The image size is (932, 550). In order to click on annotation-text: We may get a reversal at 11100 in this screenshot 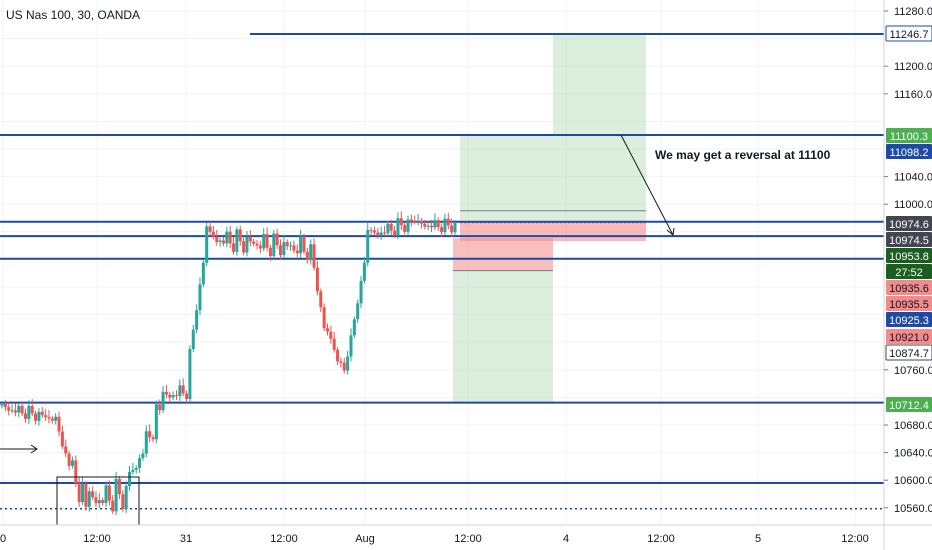, I will do `click(742, 155)`.